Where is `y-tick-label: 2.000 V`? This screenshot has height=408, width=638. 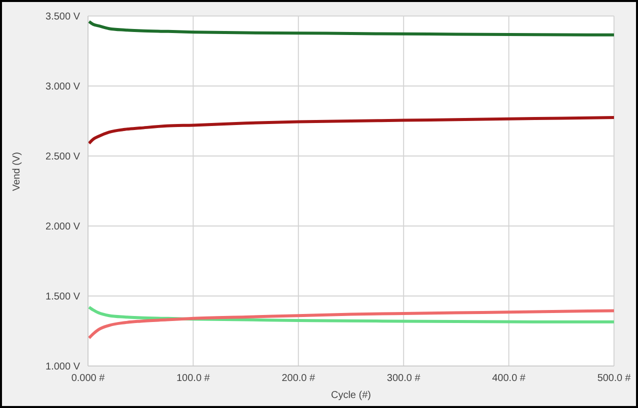
y-tick-label: 2.000 V is located at coordinates (63, 227).